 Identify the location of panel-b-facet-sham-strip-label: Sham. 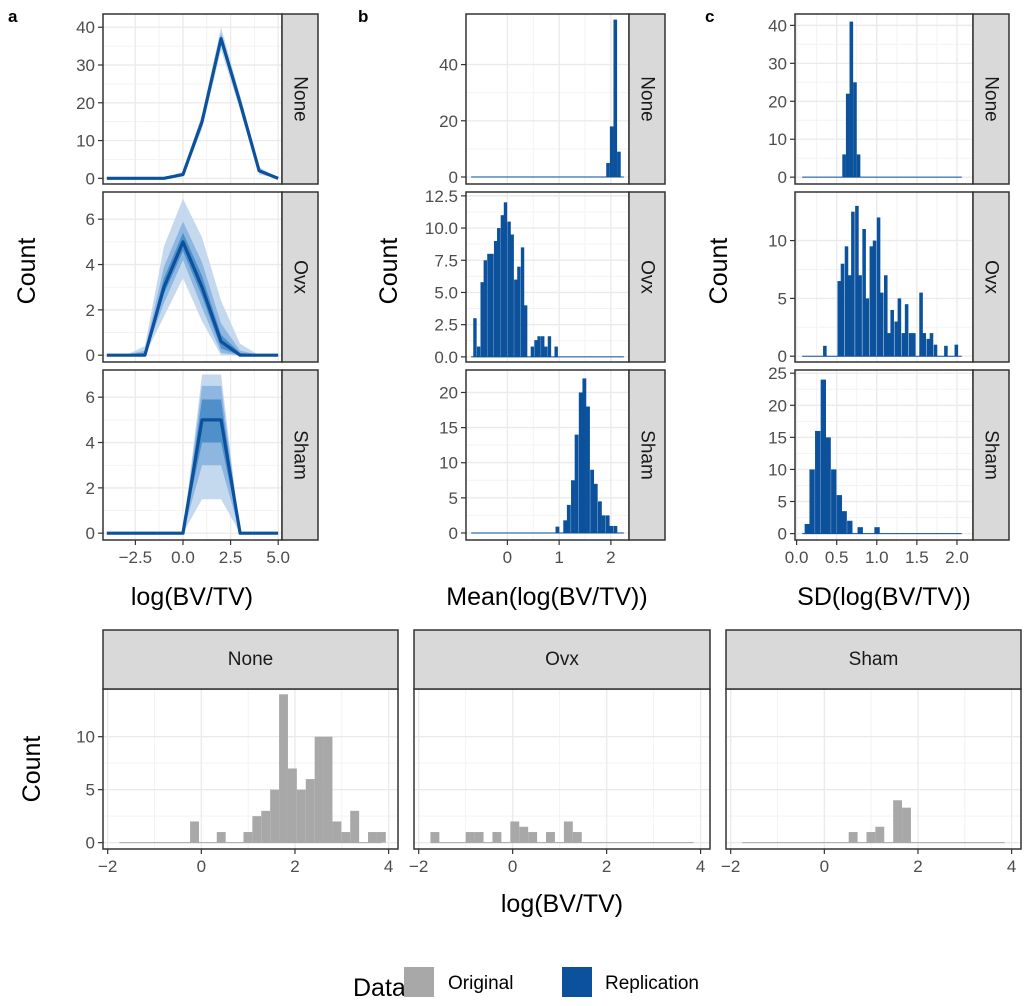
(647, 455).